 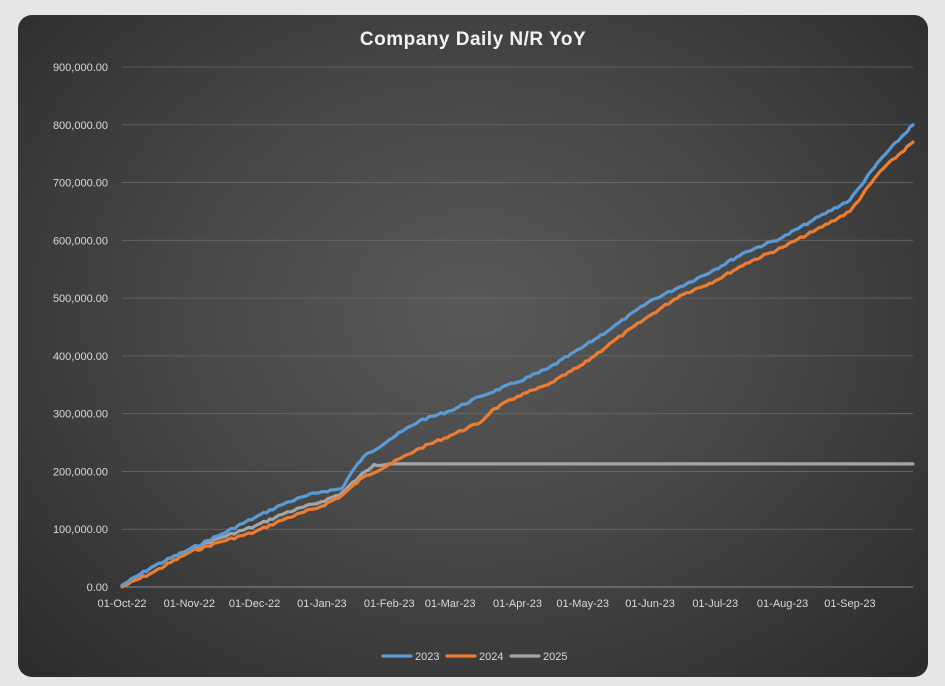 What do you see at coordinates (254, 604) in the screenshot?
I see `x-tick-label: 01-Dec-22` at bounding box center [254, 604].